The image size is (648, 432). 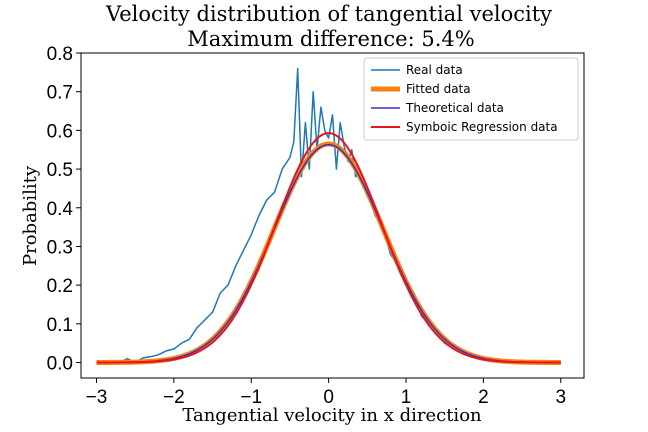 I want to click on x-tick-label: −1, so click(x=251, y=397).